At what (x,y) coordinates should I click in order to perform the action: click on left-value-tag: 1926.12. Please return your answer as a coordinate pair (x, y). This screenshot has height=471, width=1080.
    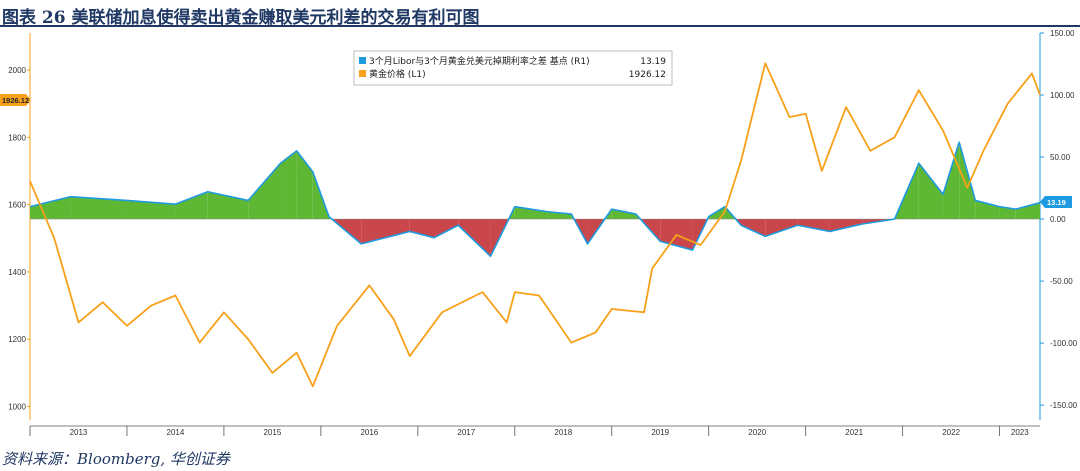
    Looking at the image, I should click on (15, 100).